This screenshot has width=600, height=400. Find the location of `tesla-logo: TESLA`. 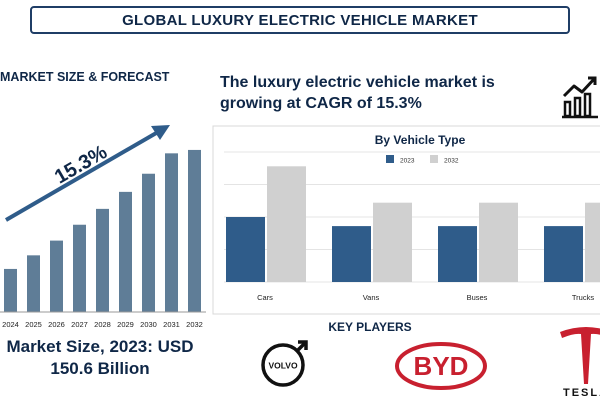

tesla-logo: TESLA is located at coordinates (580, 363).